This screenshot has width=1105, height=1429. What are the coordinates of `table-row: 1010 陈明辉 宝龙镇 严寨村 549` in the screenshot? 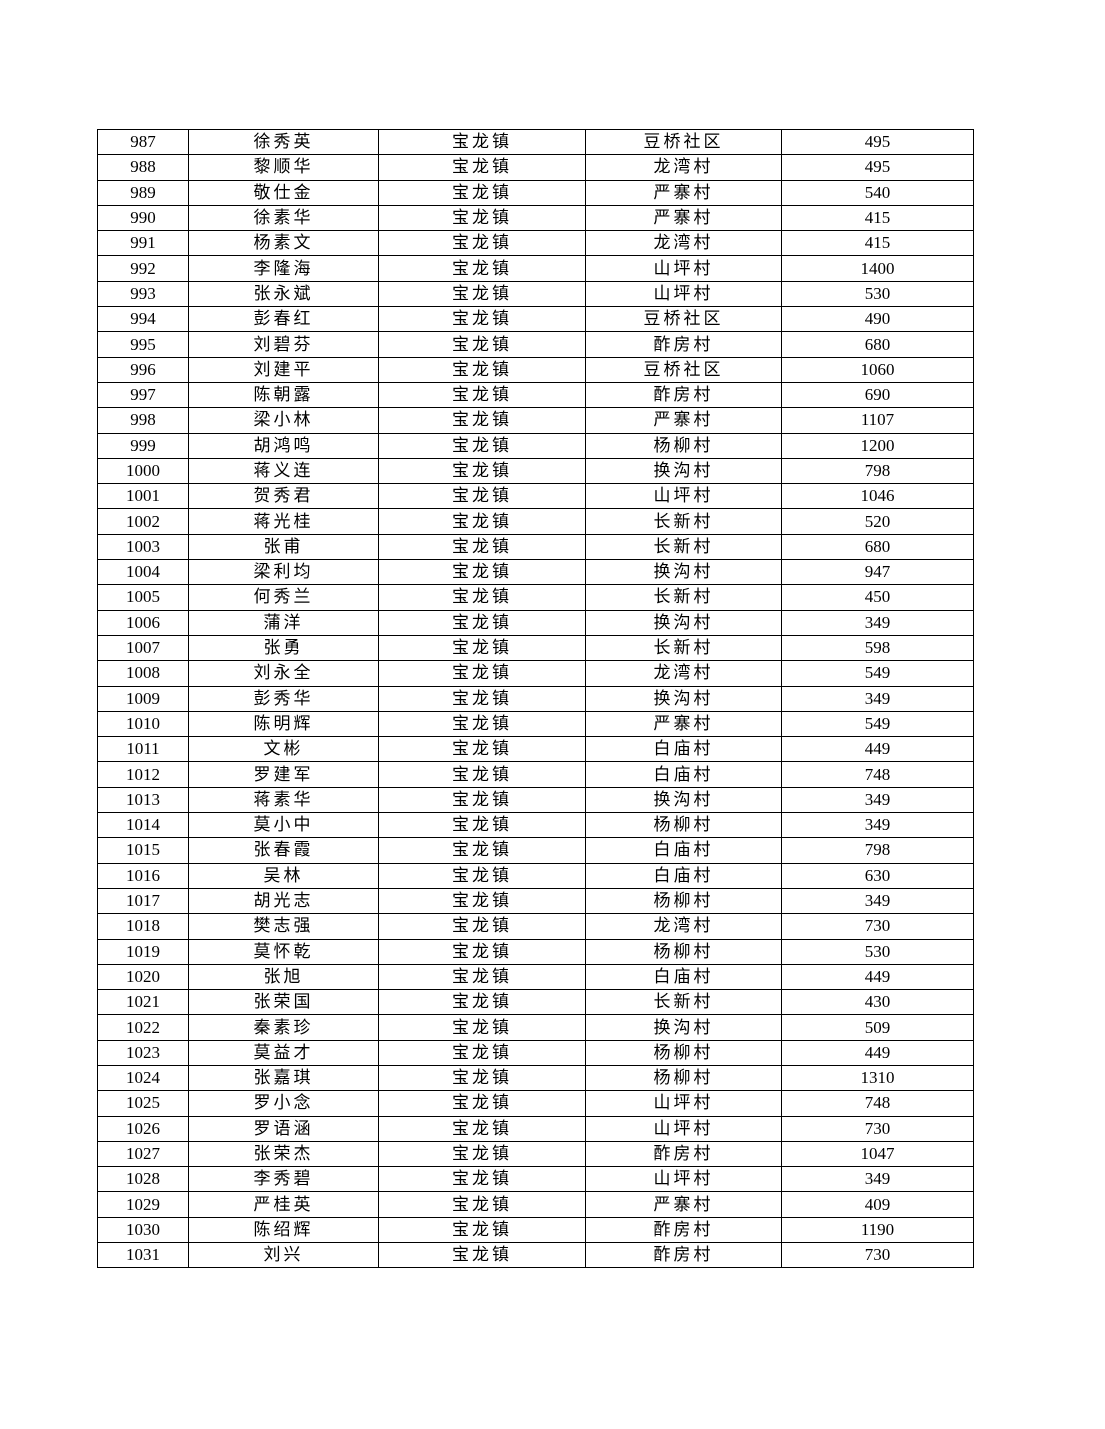 It's located at (535, 724).